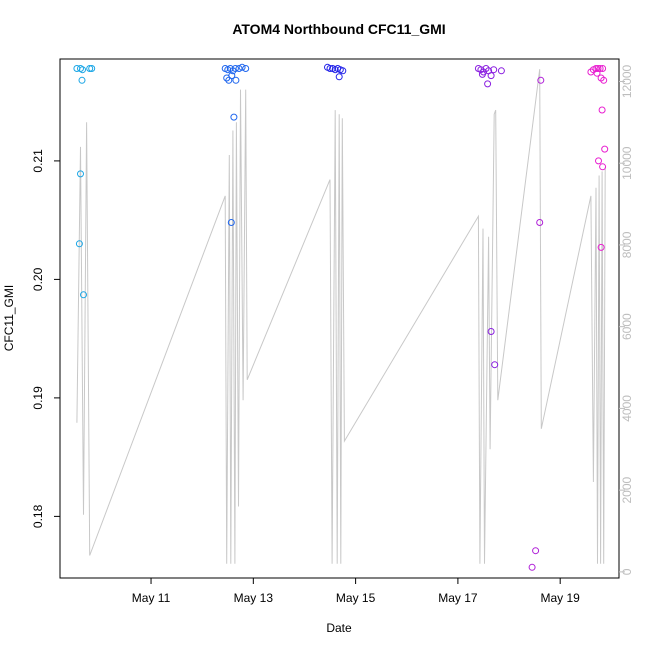 The image size is (650, 650). Describe the element at coordinates (38, 398) in the screenshot. I see `y-tick-label: 0.19` at that location.